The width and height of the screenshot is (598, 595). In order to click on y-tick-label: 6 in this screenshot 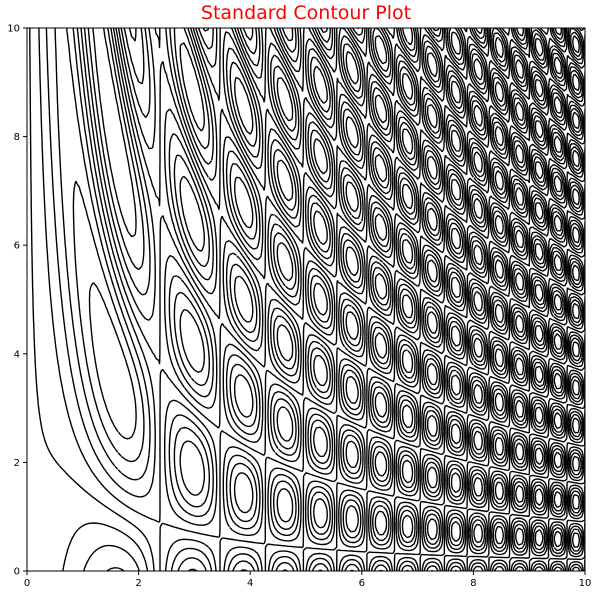, I will do `click(17, 246)`.